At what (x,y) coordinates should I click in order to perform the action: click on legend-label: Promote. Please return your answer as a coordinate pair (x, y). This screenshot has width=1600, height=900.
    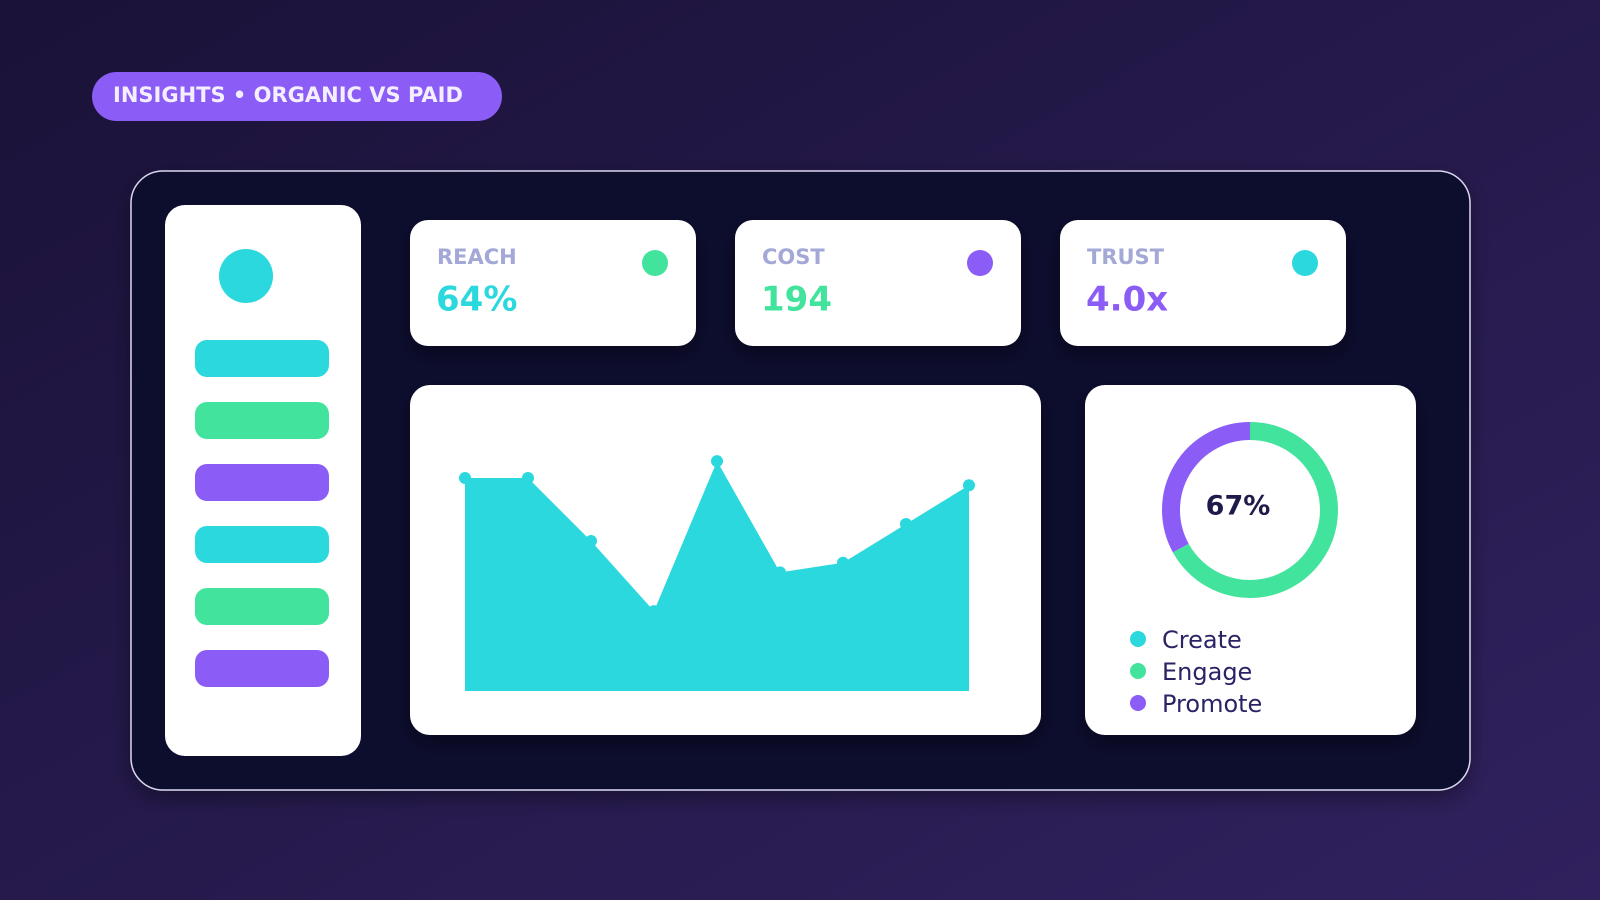
    Looking at the image, I should click on (1212, 704).